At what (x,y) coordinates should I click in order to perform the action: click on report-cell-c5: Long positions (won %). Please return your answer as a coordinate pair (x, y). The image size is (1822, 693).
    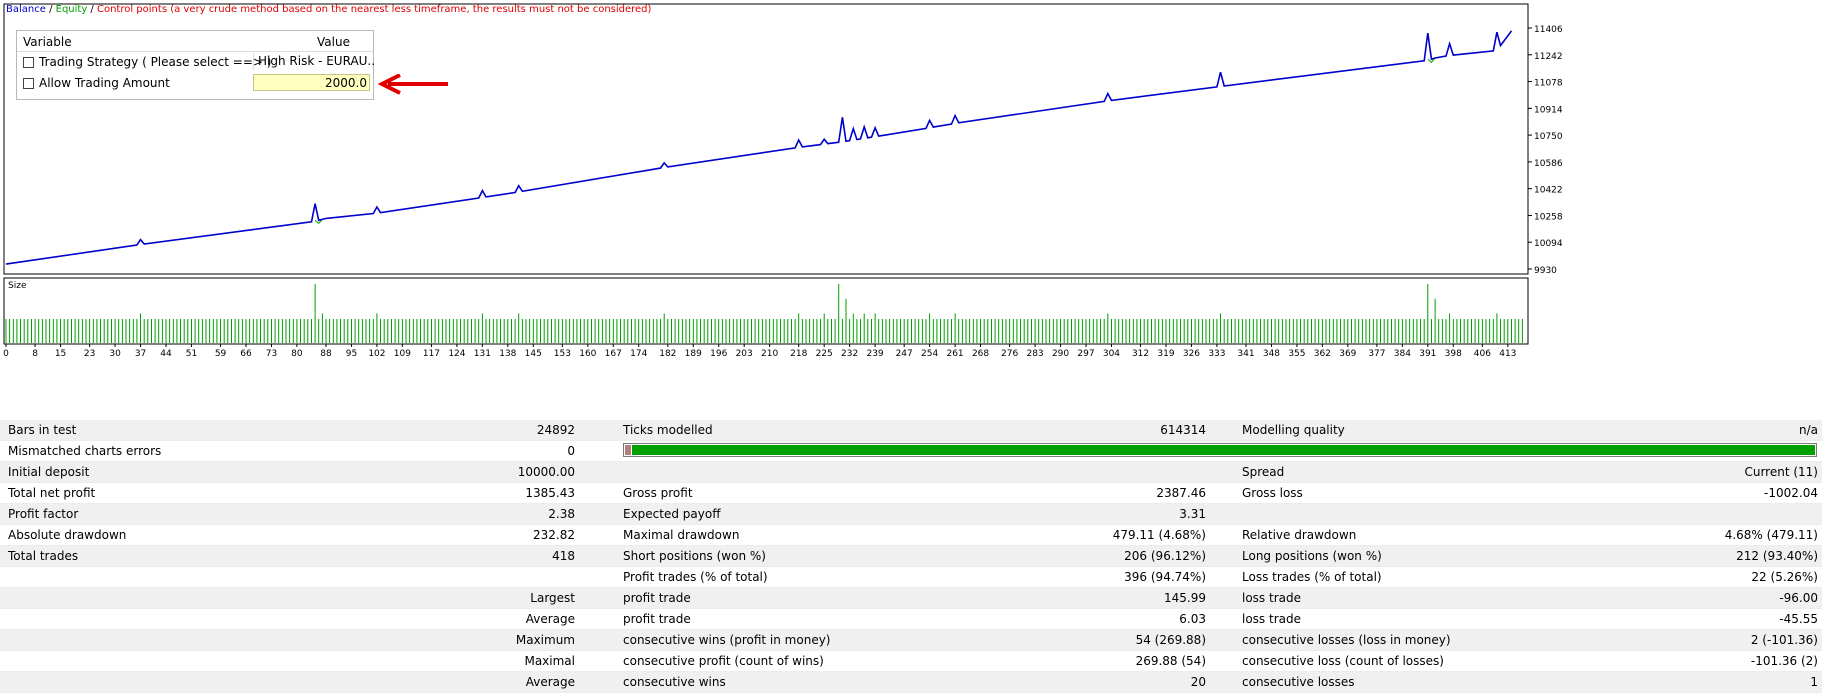
    Looking at the image, I should click on (1312, 556).